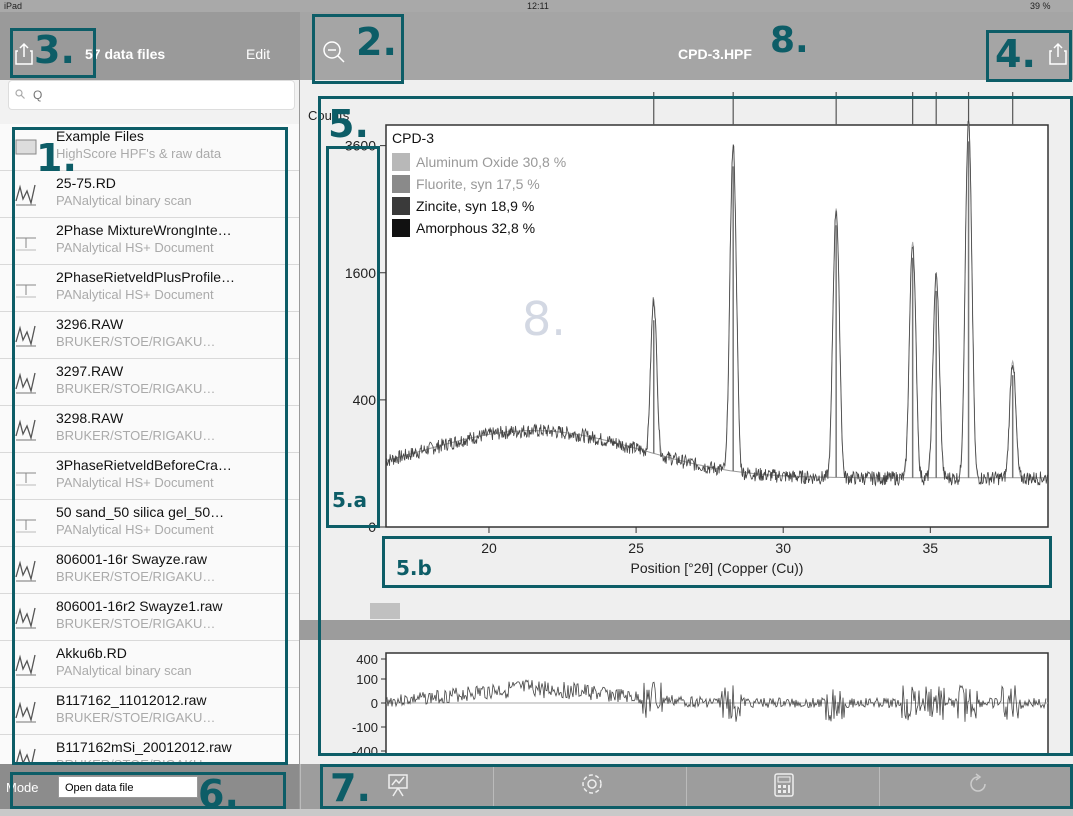 This screenshot has height=816, width=1073. Describe the element at coordinates (536, 6) in the screenshot. I see `status-bar: iPad 12:11 39 %` at that location.